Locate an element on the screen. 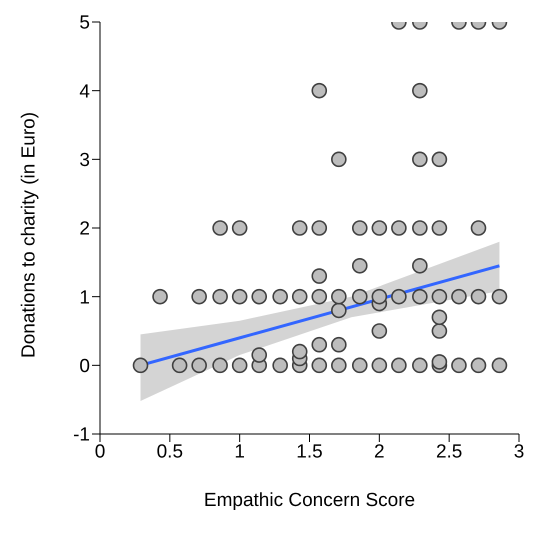  x-tick-label: 0.5 is located at coordinates (170, 451).